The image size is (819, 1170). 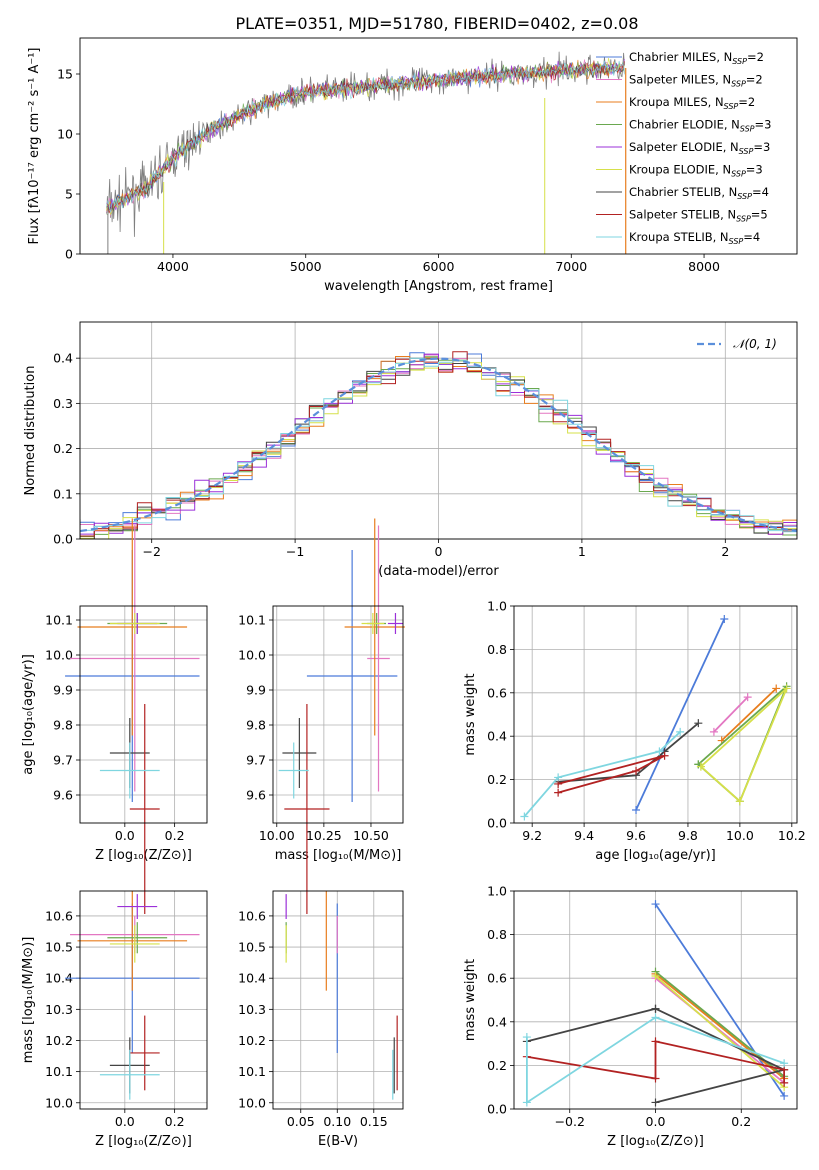 I want to click on series-line-kroupa_stelib, so click(x=602, y=774).